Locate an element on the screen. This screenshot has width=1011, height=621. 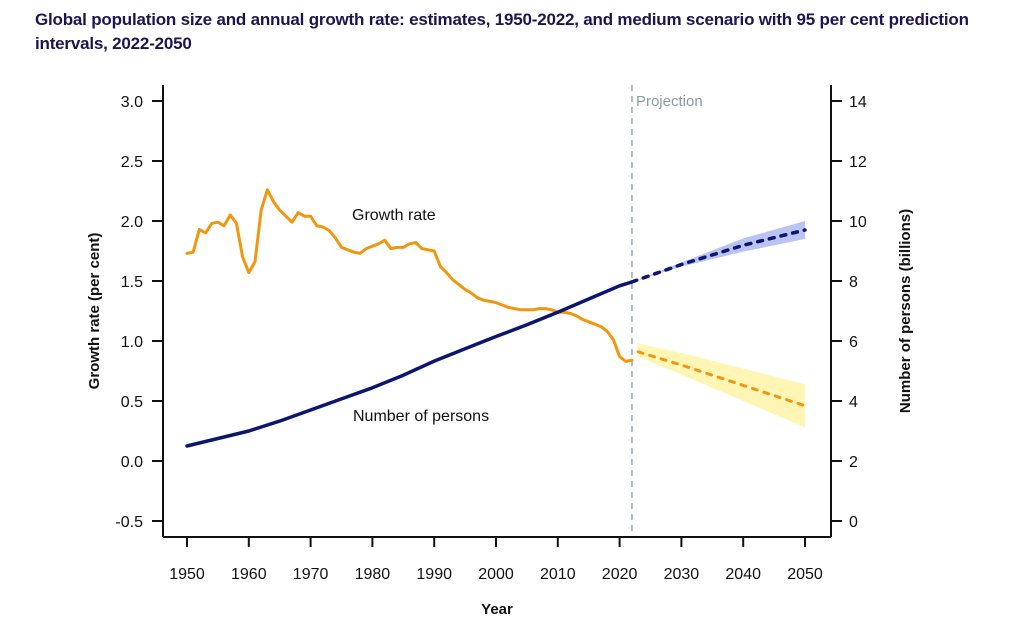
y-left-tick-label: 0.0 is located at coordinates (132, 462).